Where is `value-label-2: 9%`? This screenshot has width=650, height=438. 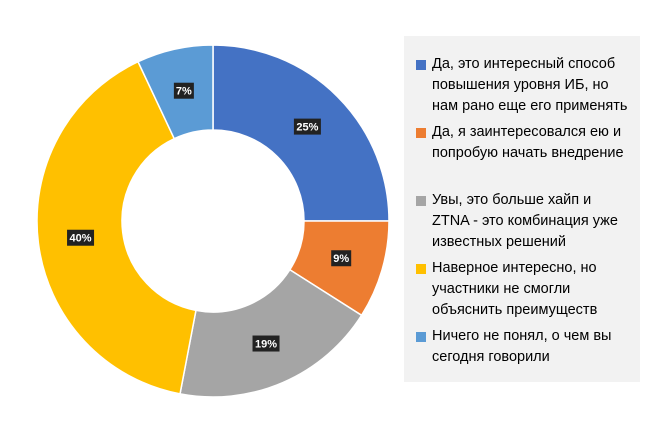
value-label-2: 9% is located at coordinates (341, 259).